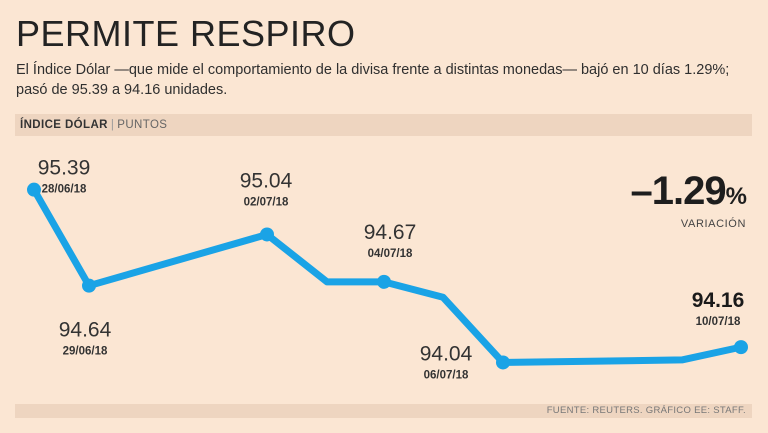 The height and width of the screenshot is (433, 768). What do you see at coordinates (383, 125) in the screenshot?
I see `chart-header-bar: ÍNDICE DÓLAR | PUNTOS` at bounding box center [383, 125].